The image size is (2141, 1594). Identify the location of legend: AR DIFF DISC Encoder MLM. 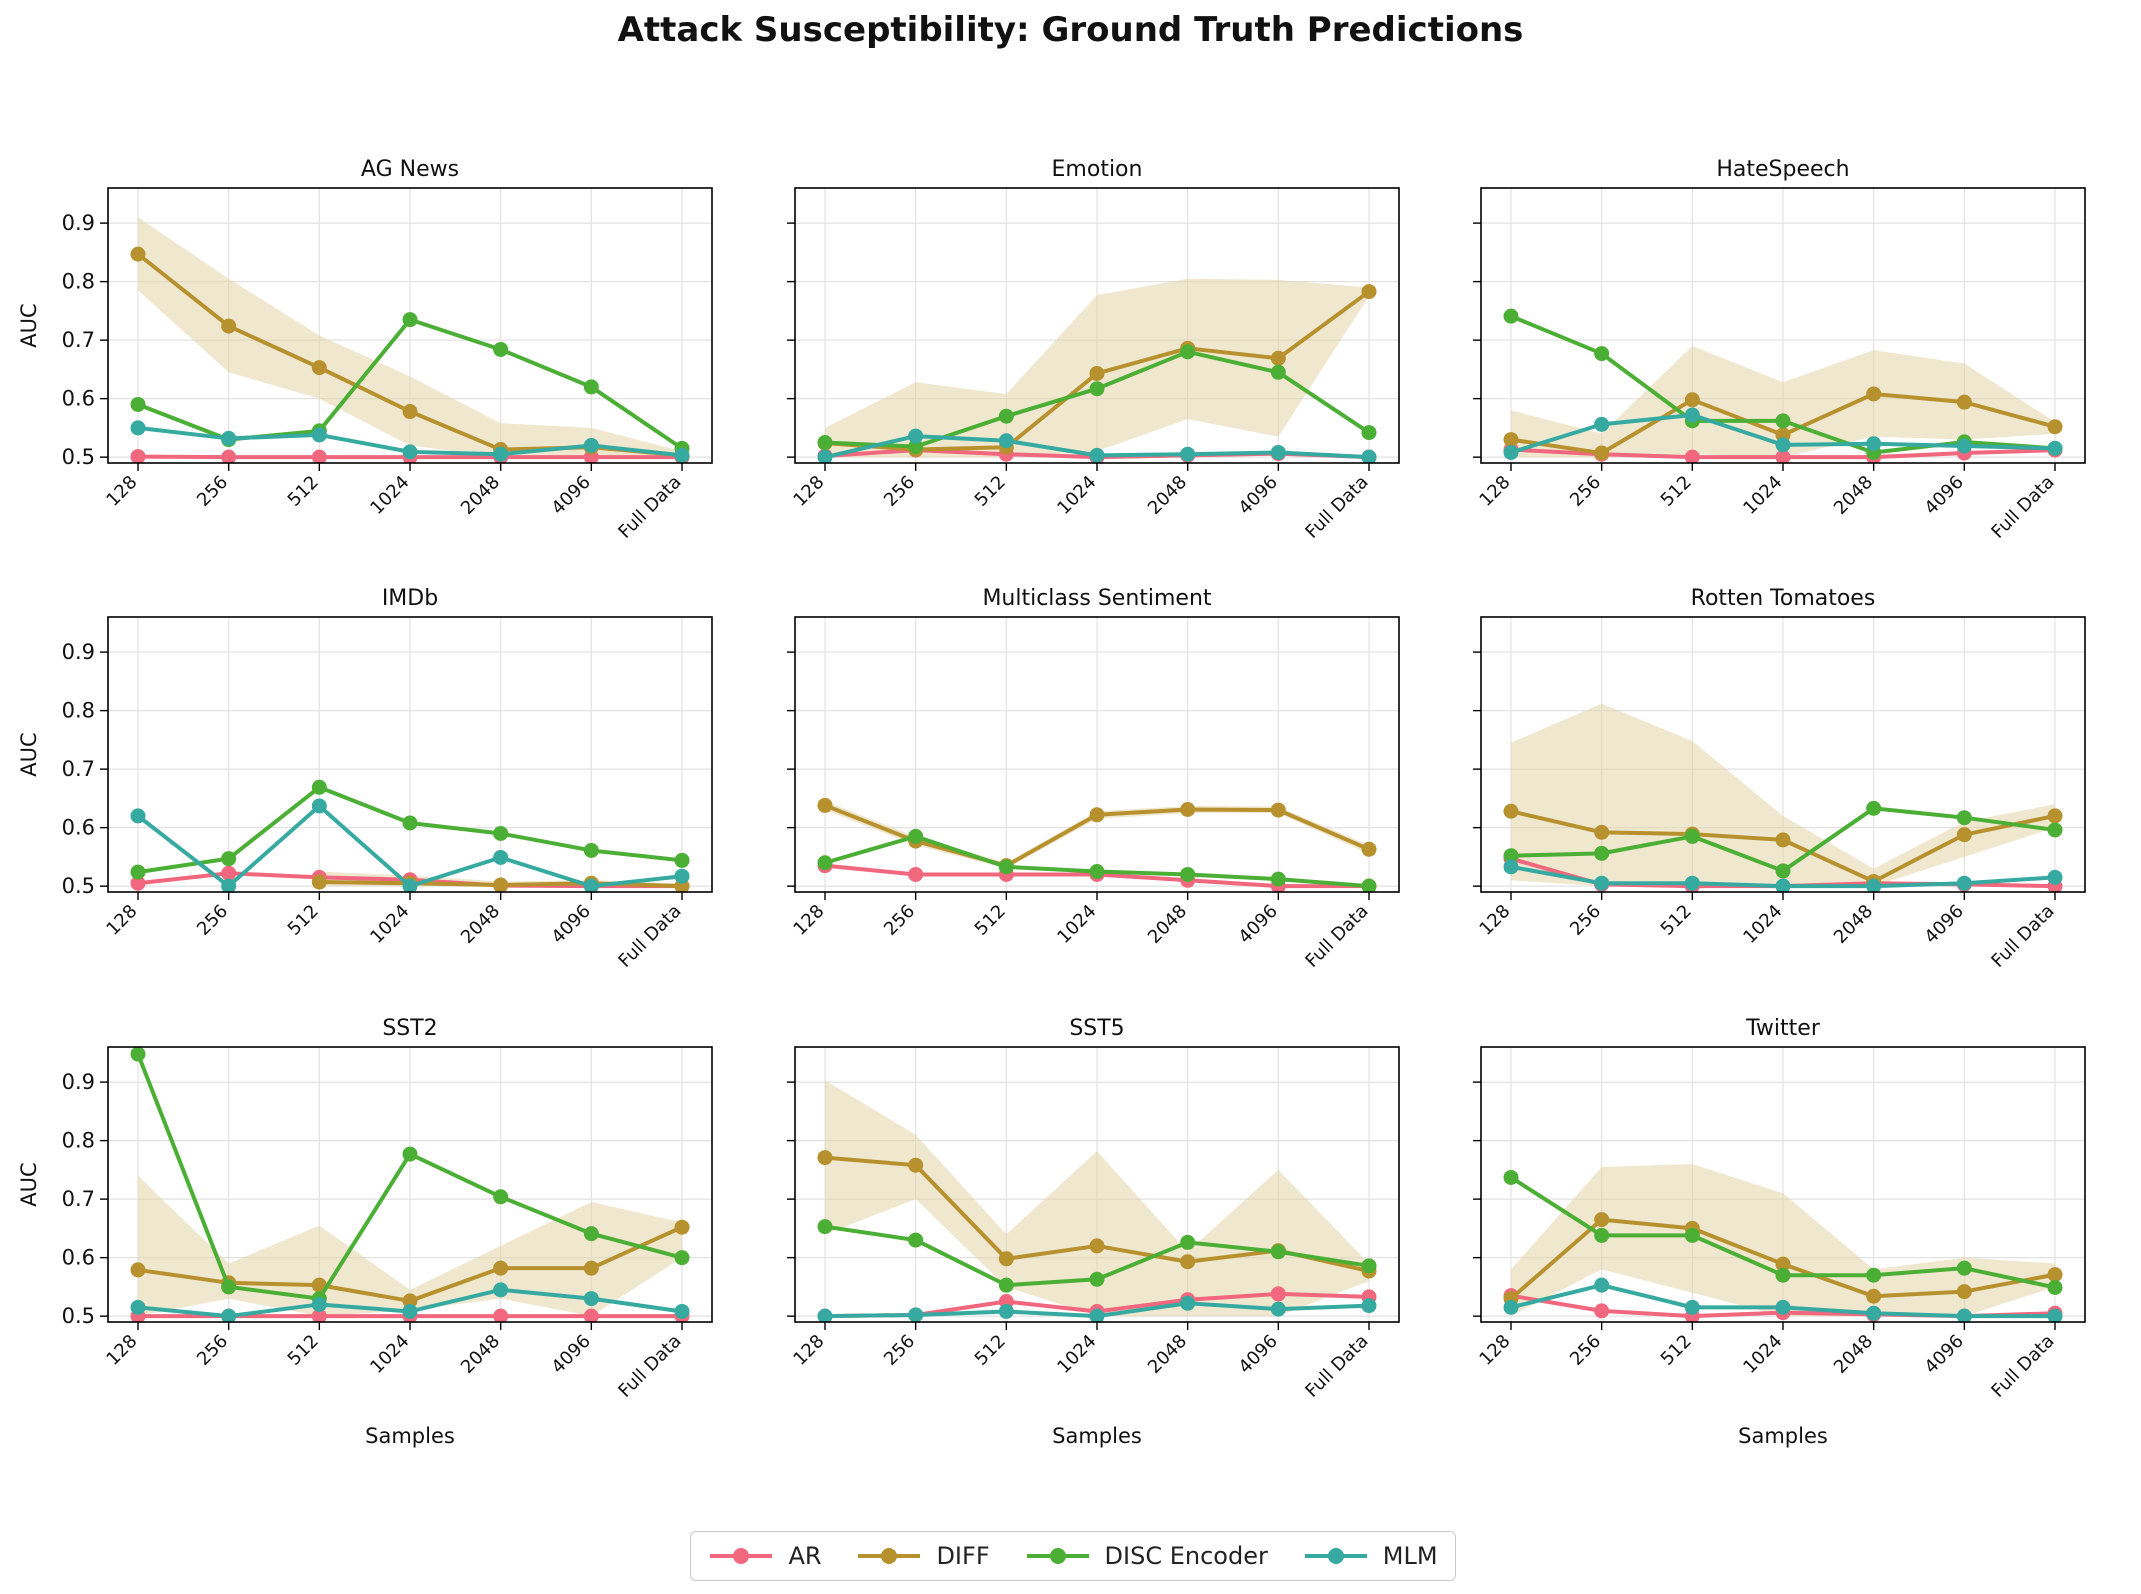
(1073, 1556).